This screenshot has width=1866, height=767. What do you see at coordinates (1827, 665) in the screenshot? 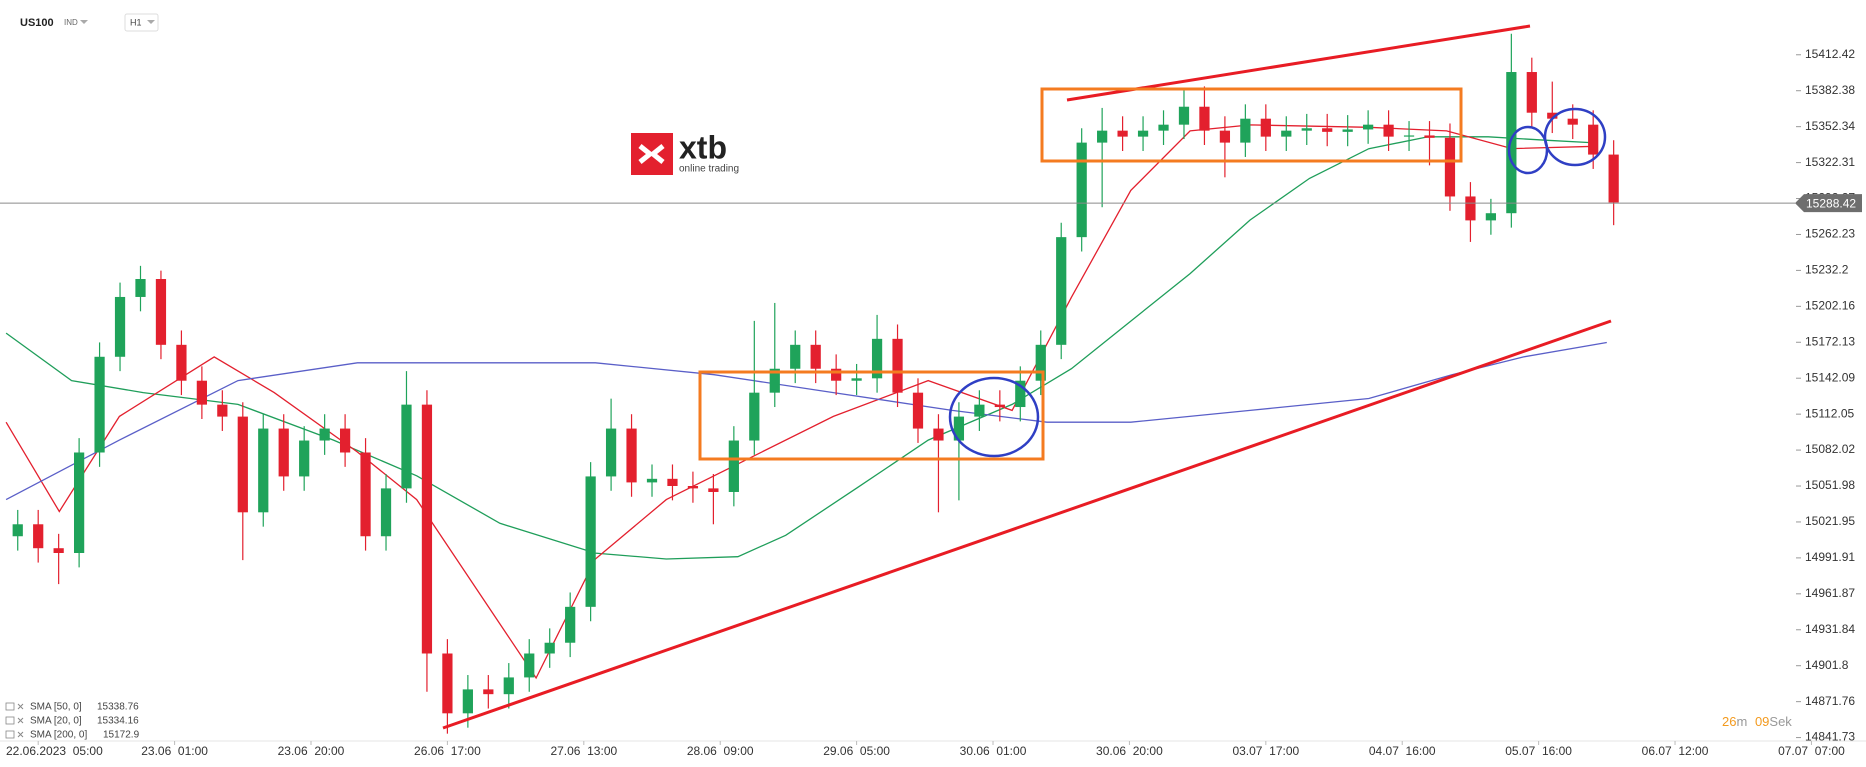
I see `y-tick-label: 14901.8` at bounding box center [1827, 665].